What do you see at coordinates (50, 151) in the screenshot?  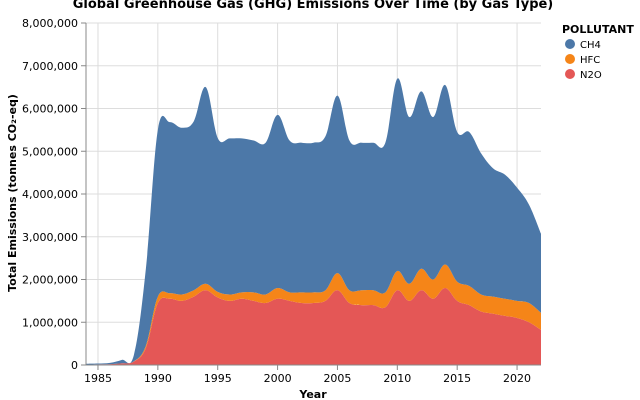 I see `y-tick-label: 5,000,000` at bounding box center [50, 151].